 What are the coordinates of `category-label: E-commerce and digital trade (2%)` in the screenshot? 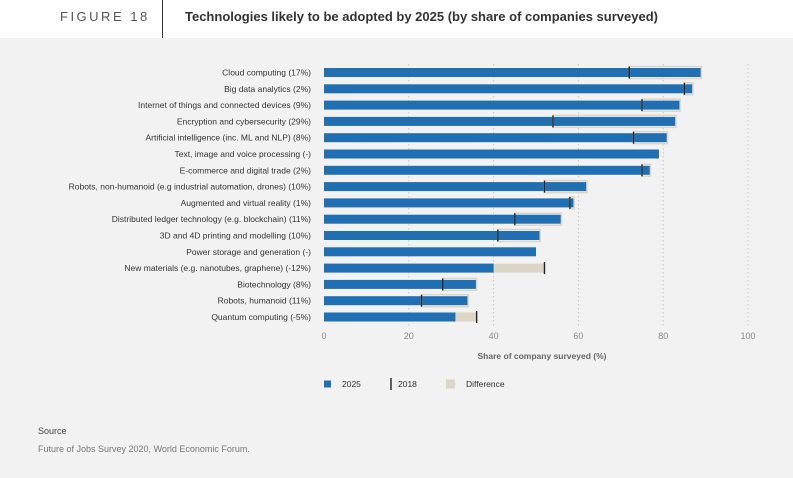 It's located at (246, 170).